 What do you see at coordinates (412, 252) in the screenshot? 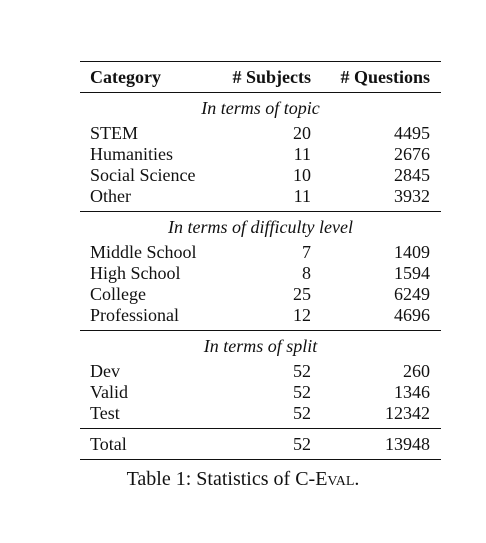
I see `cell-questions: 1409` at bounding box center [412, 252].